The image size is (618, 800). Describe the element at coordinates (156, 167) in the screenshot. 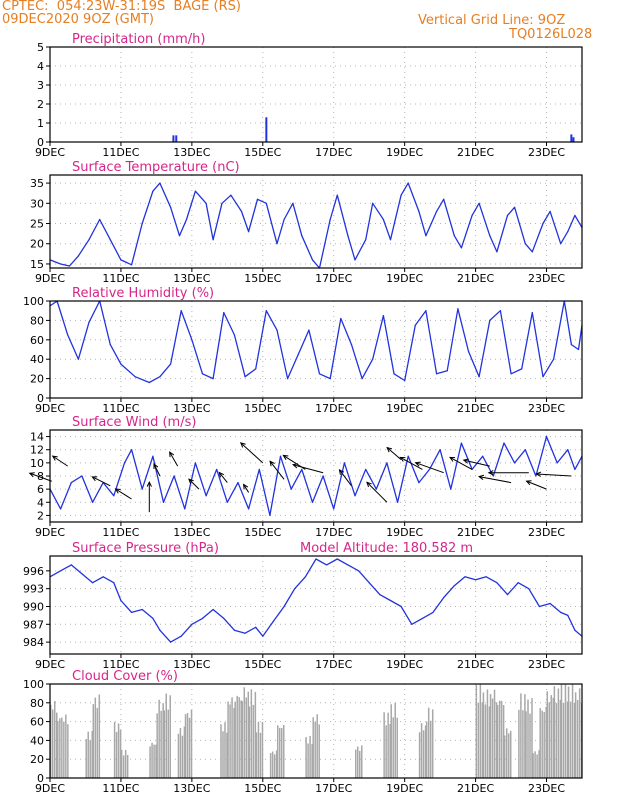

I see `panel-title: Surface Temperature (nC)` at that location.